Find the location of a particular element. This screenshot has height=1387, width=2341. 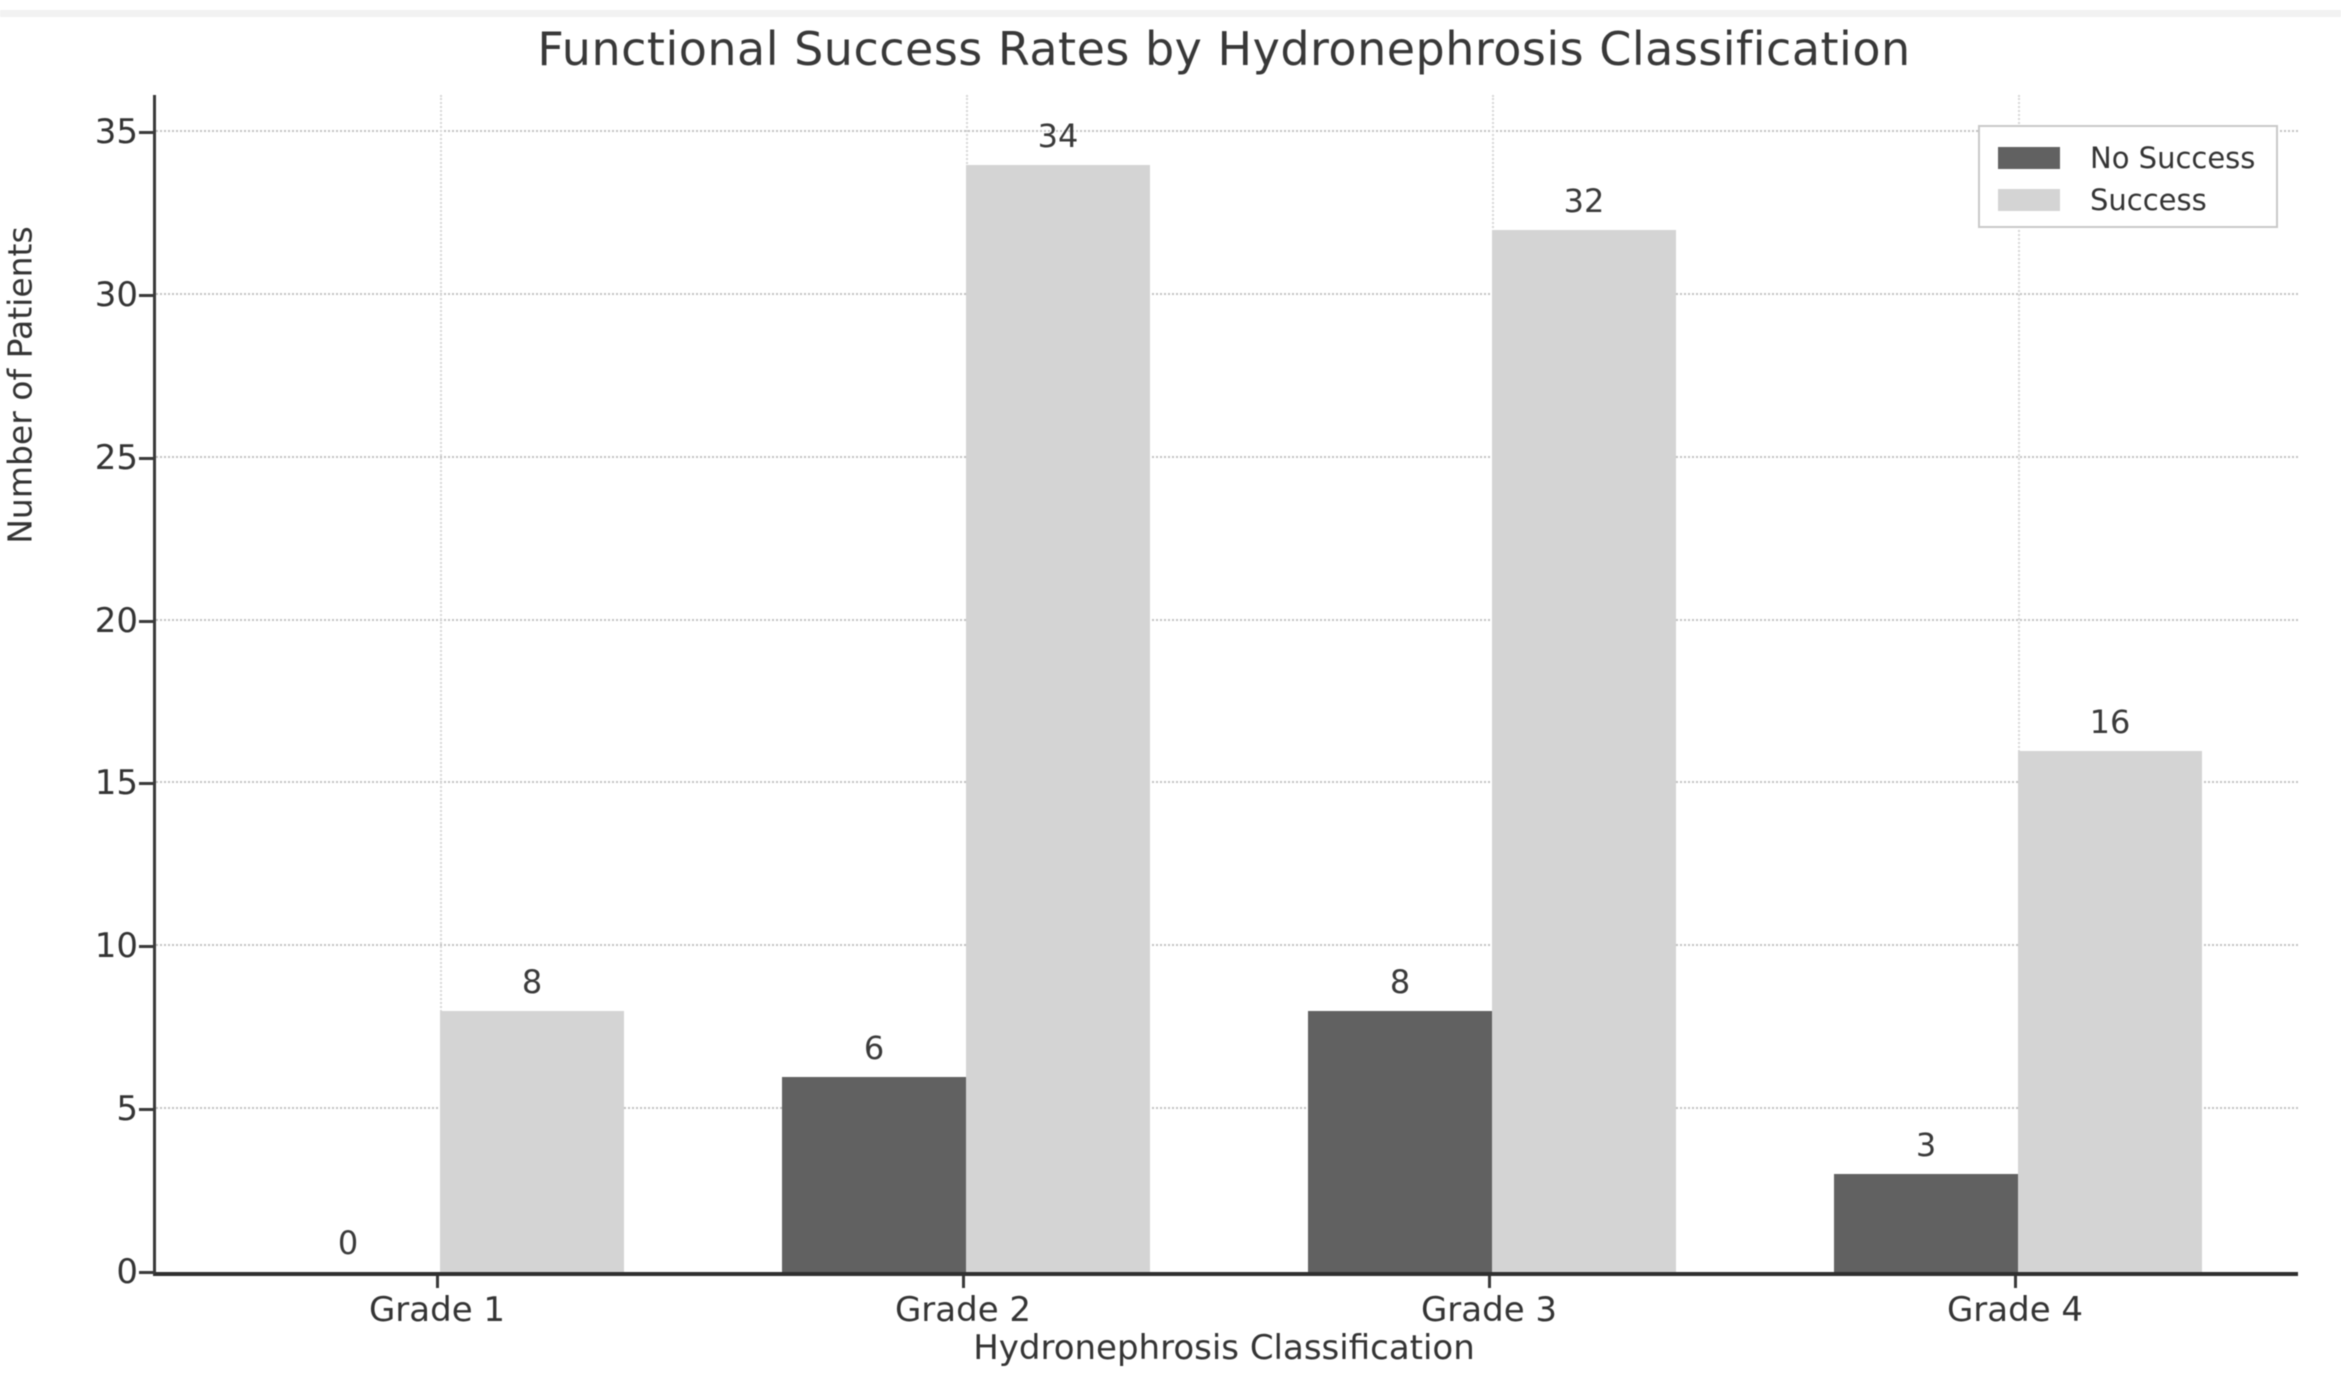

y-tick-label-10: 10 is located at coordinates (116, 946).